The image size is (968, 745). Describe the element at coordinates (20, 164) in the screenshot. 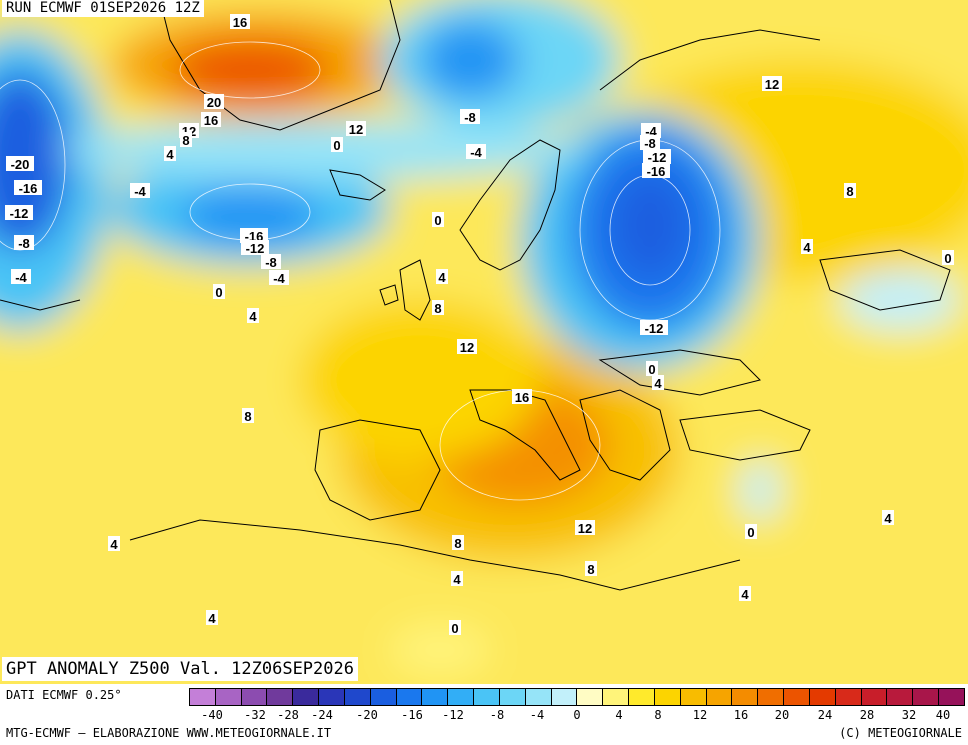

I see `svg-text: -20` at that location.